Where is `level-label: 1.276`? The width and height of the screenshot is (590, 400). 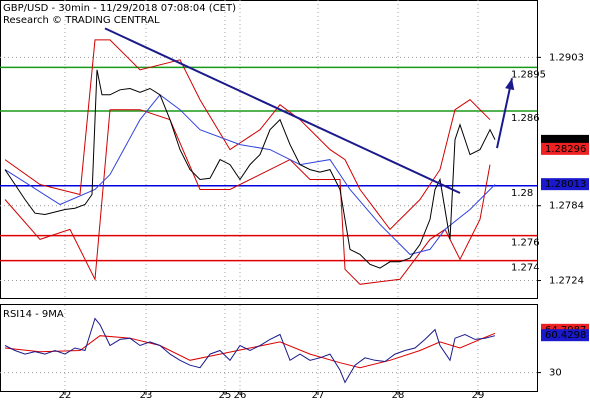 level-label: 1.276 is located at coordinates (525, 243).